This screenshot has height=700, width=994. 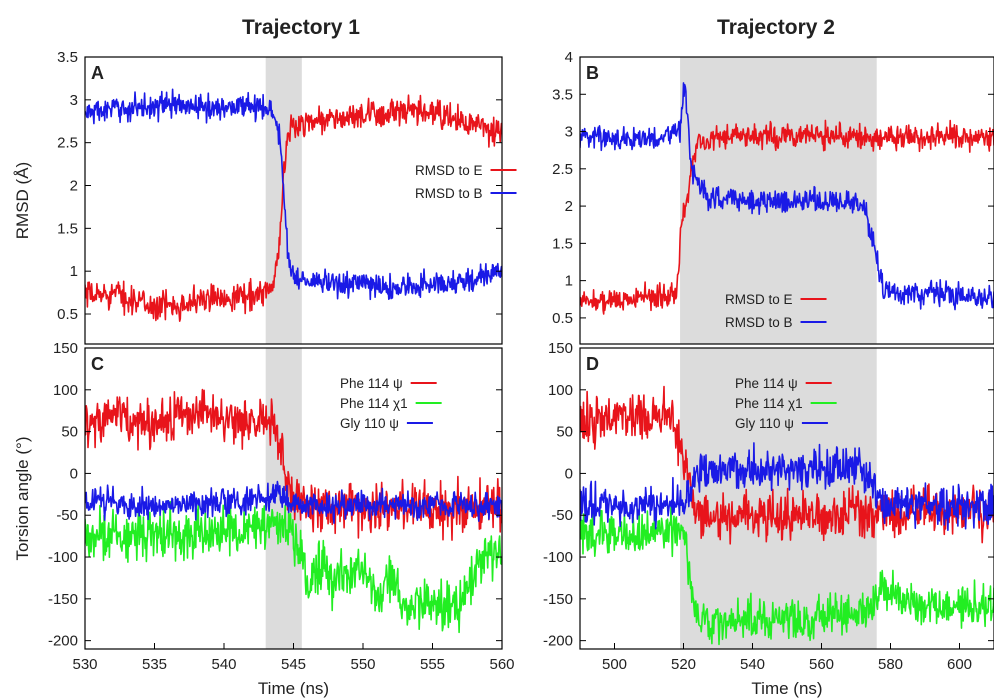 I want to click on panel-letter: C, so click(x=97, y=364).